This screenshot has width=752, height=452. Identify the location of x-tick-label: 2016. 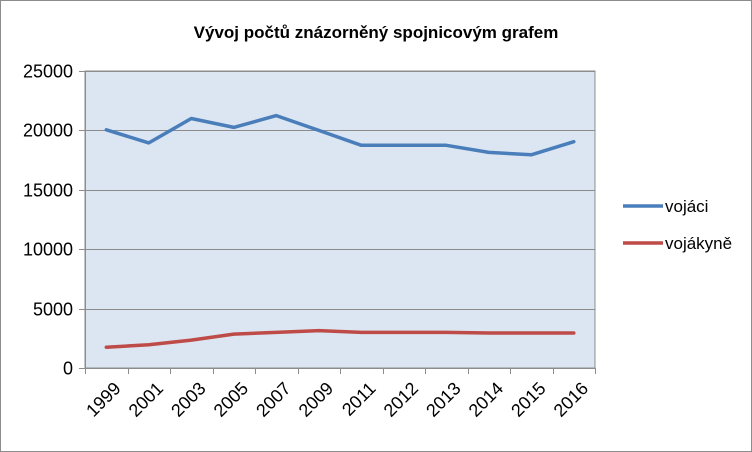
(571, 399).